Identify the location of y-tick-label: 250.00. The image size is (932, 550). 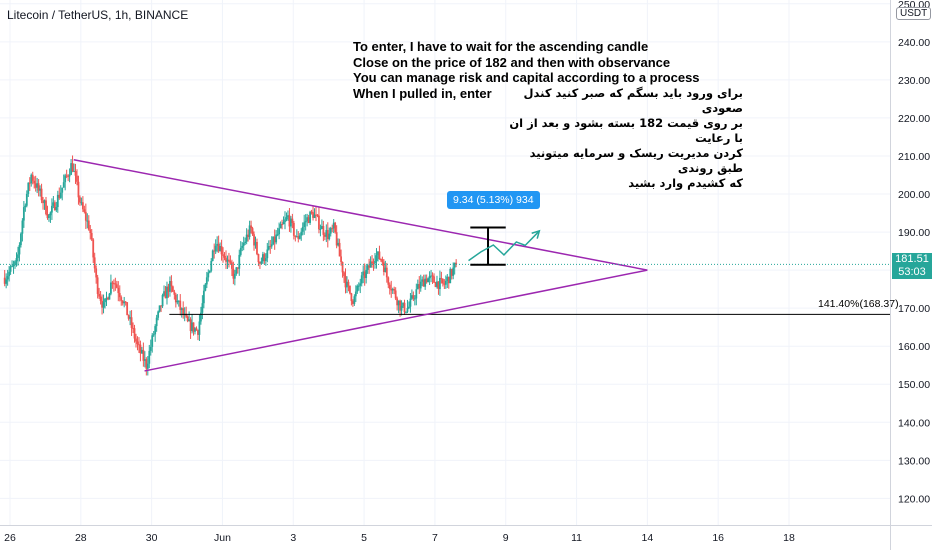
(914, 5).